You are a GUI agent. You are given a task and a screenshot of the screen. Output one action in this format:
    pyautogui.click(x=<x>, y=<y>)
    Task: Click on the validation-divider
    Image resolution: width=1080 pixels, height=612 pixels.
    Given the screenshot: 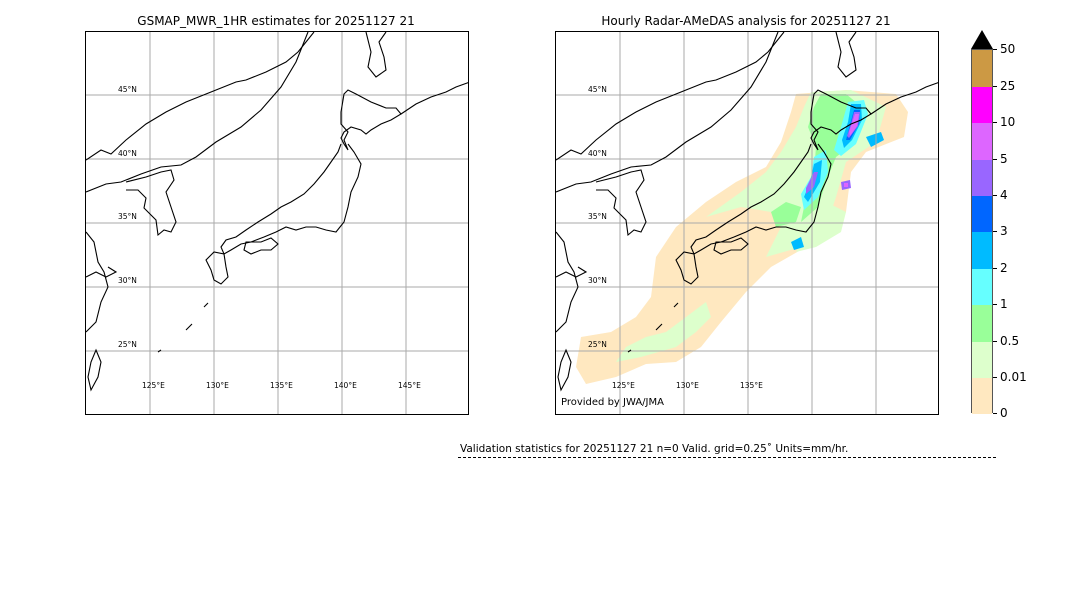 What is the action you would take?
    pyautogui.click(x=727, y=457)
    